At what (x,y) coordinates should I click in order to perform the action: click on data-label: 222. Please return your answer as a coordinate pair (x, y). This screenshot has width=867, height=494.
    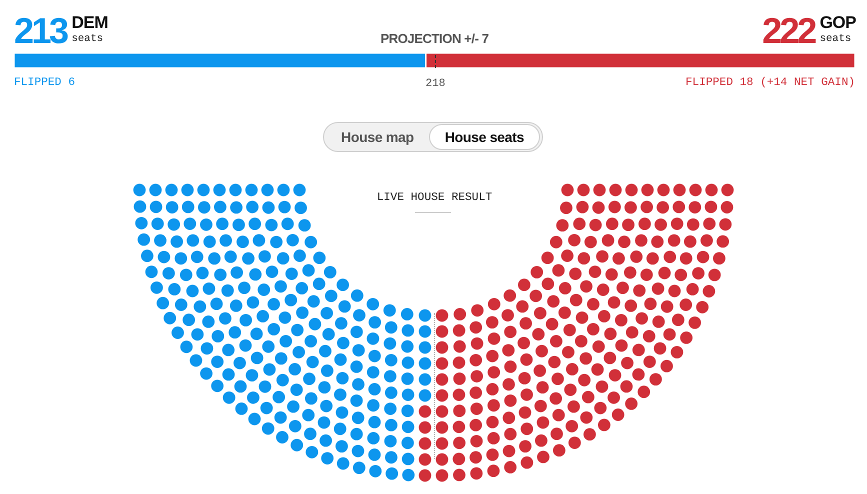
    Looking at the image, I should click on (788, 30).